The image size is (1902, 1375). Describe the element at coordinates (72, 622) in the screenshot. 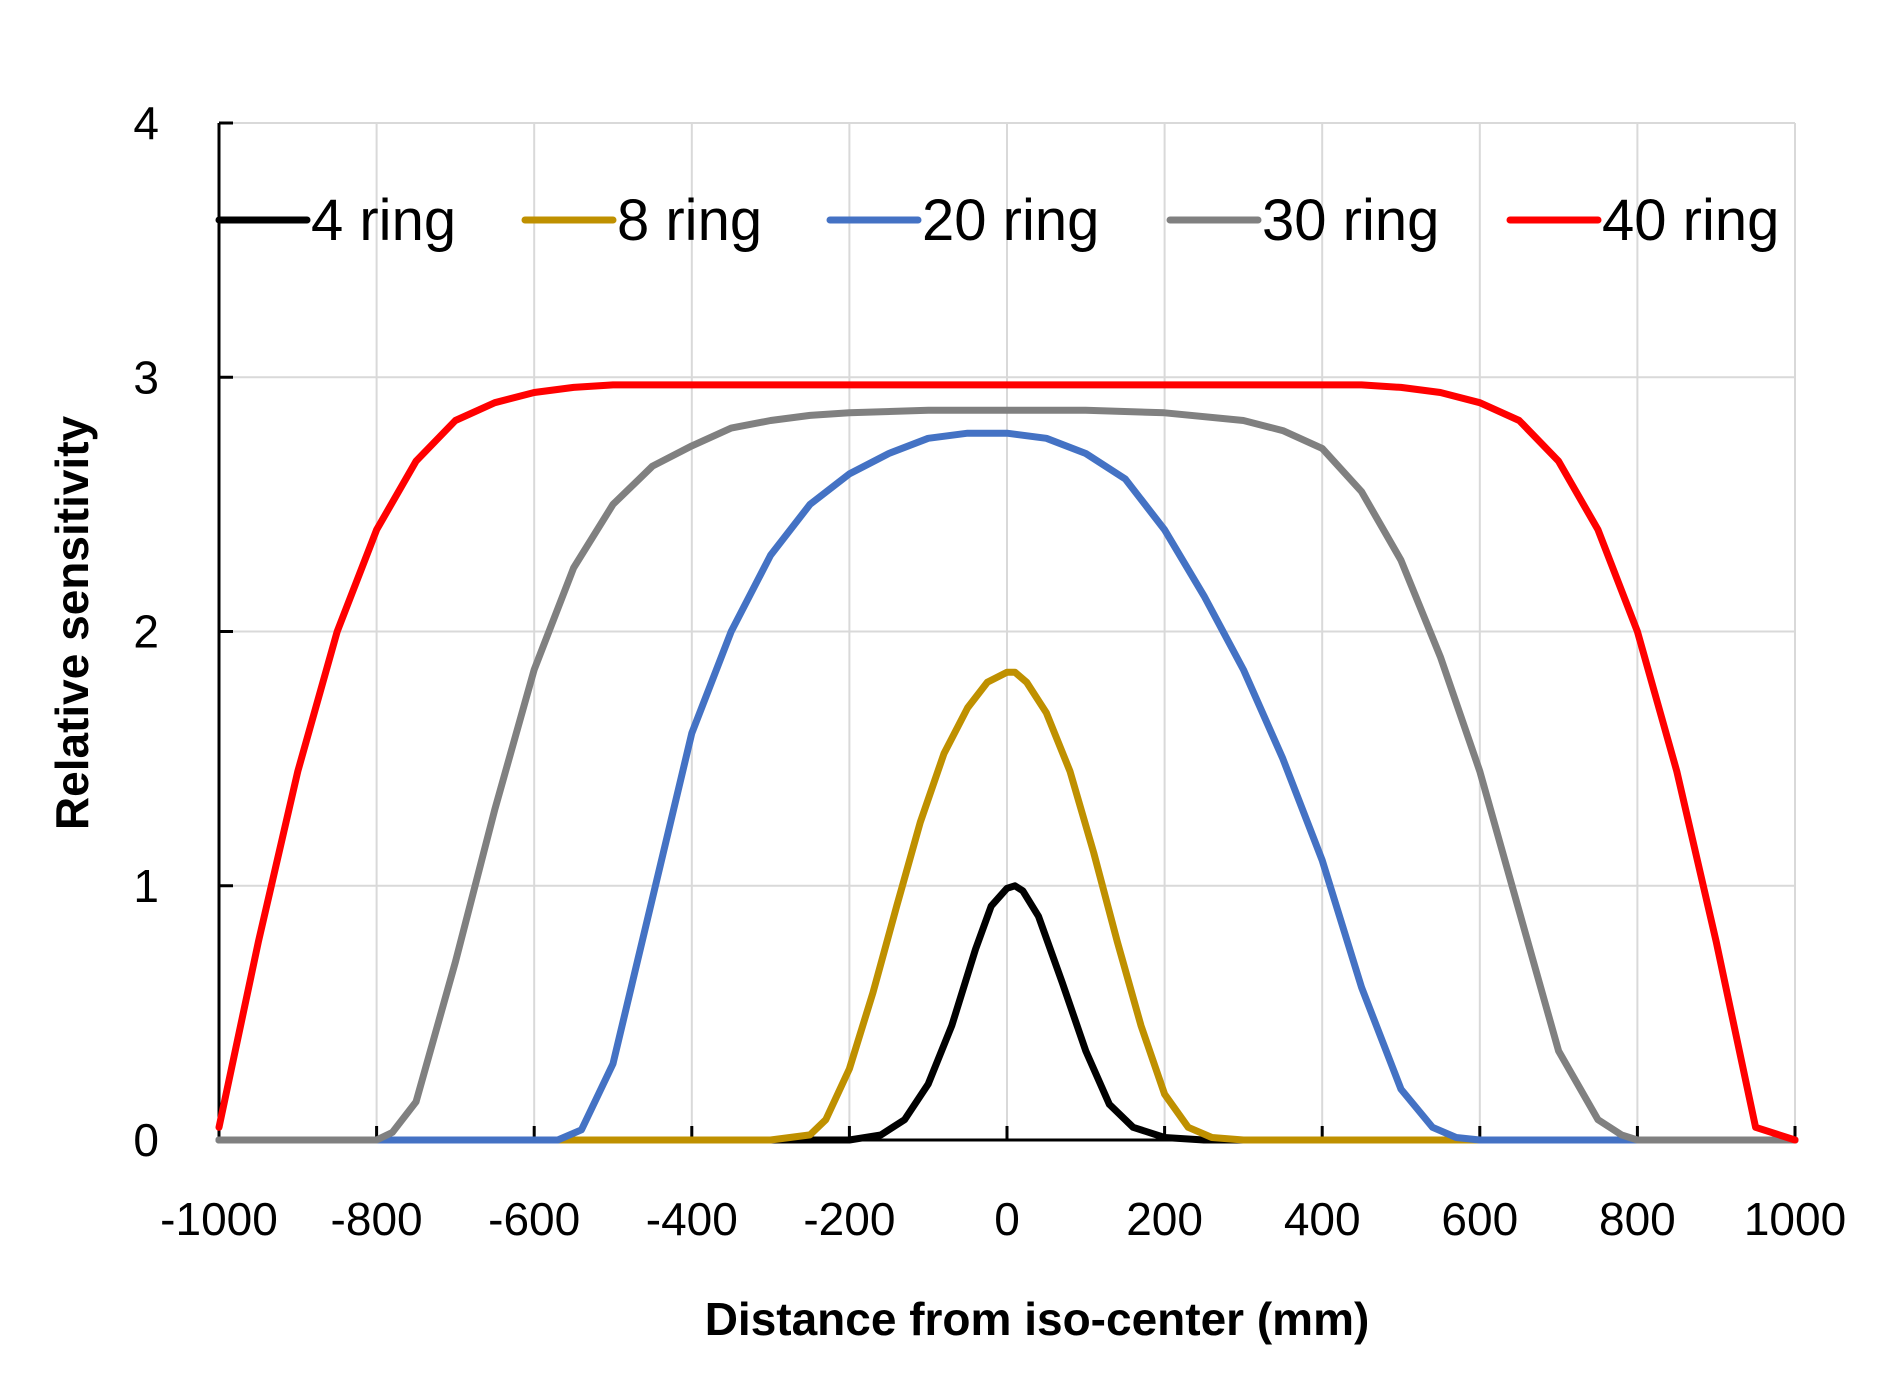

I see `y-axis-title: Relative sensitivity` at that location.